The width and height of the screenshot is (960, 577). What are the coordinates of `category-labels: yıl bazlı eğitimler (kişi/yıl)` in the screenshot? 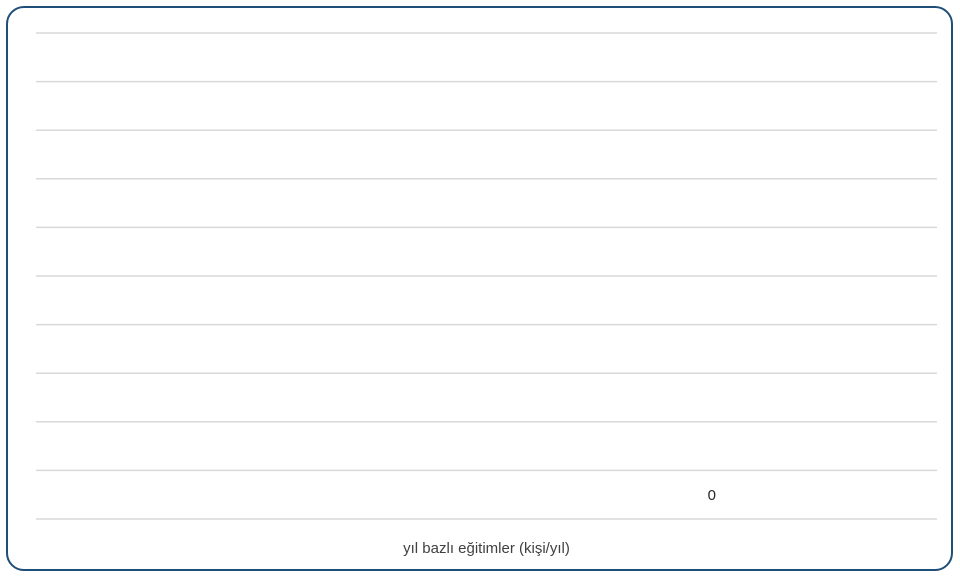 It's located at (486, 548).